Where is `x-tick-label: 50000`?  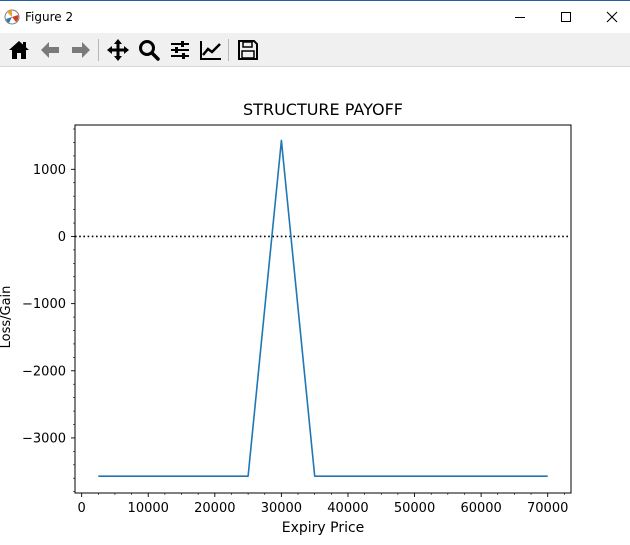 x-tick-label: 50000 is located at coordinates (414, 508).